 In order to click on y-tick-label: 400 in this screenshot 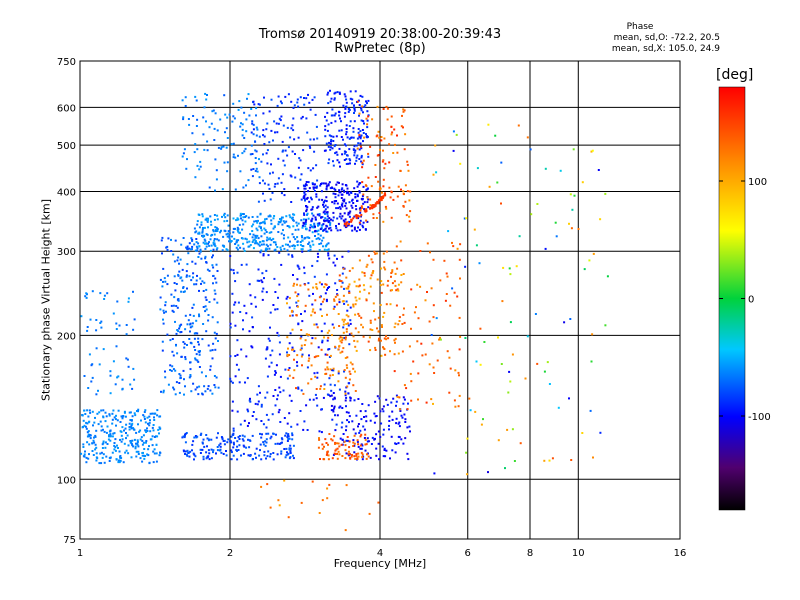, I will do `click(66, 192)`.